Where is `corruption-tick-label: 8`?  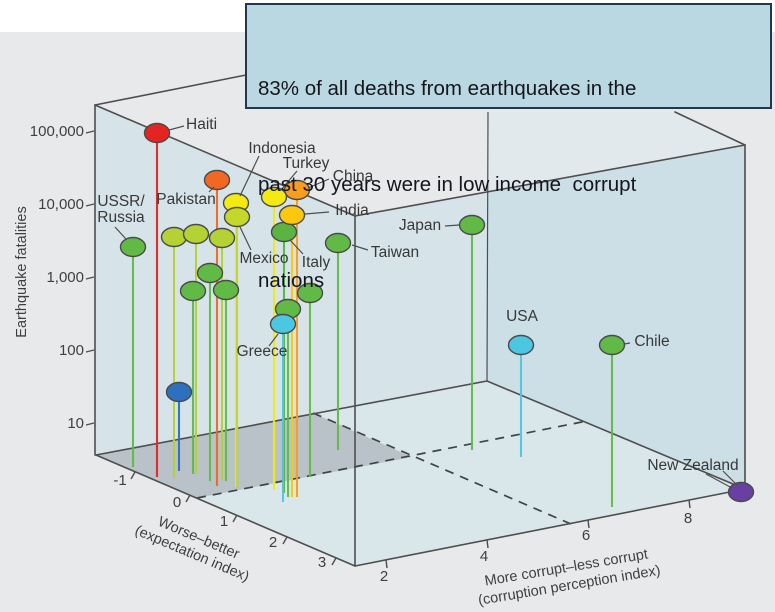
corruption-tick-label: 8 is located at coordinates (688, 518).